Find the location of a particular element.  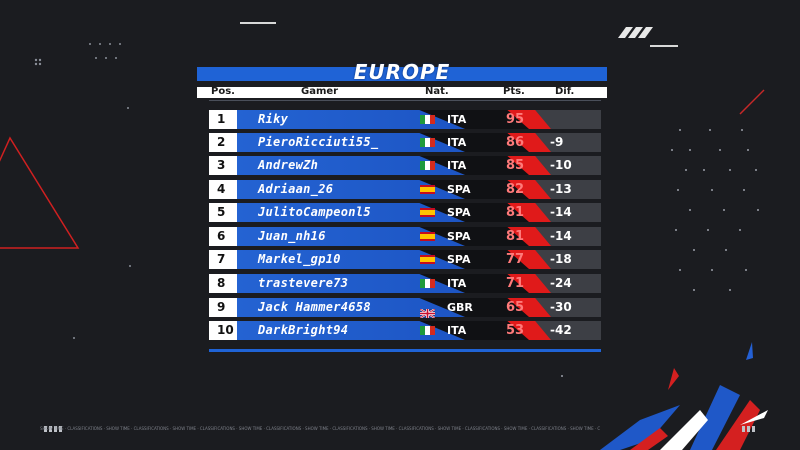

table-bottom-line is located at coordinates (405, 350).